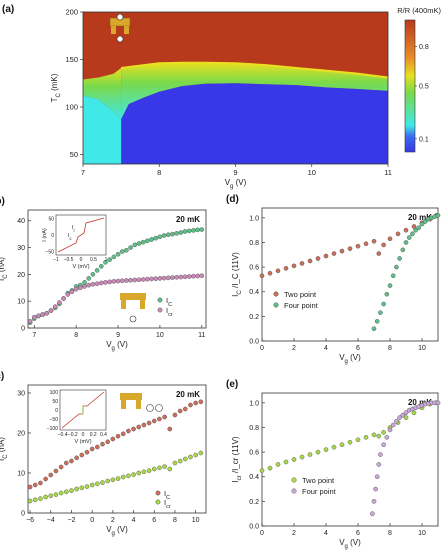 This screenshot has height=550, width=443. I want to click on y-tick-label: 0.0, so click(254, 342).